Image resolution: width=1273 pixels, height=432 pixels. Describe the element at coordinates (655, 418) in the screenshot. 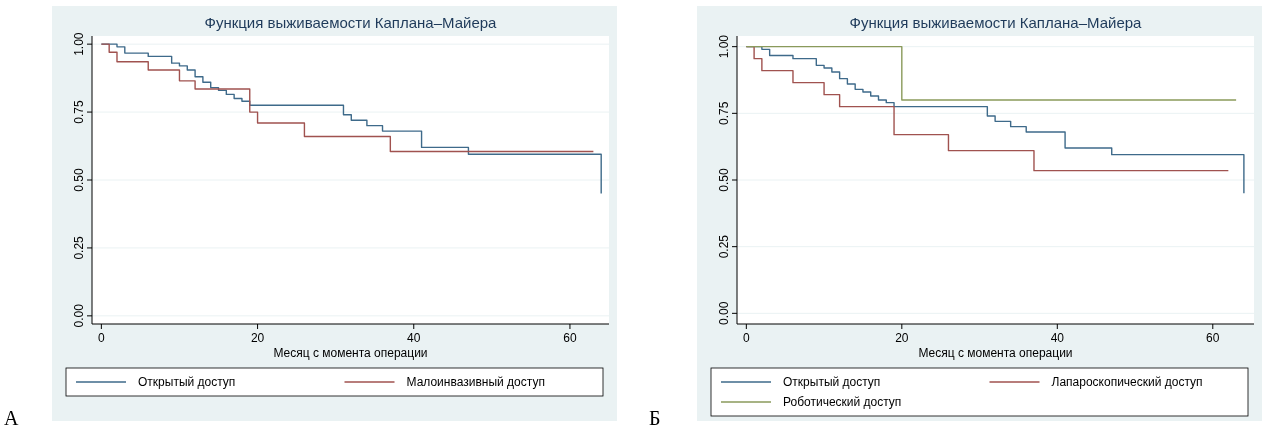

I see `text: Б` at that location.